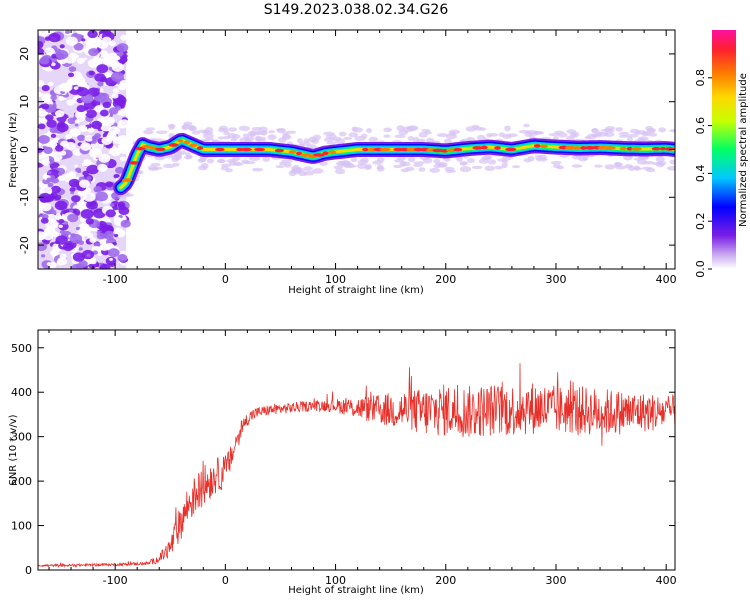  Describe the element at coordinates (445, 279) in the screenshot. I see `x-tick-label: 200` at that location.